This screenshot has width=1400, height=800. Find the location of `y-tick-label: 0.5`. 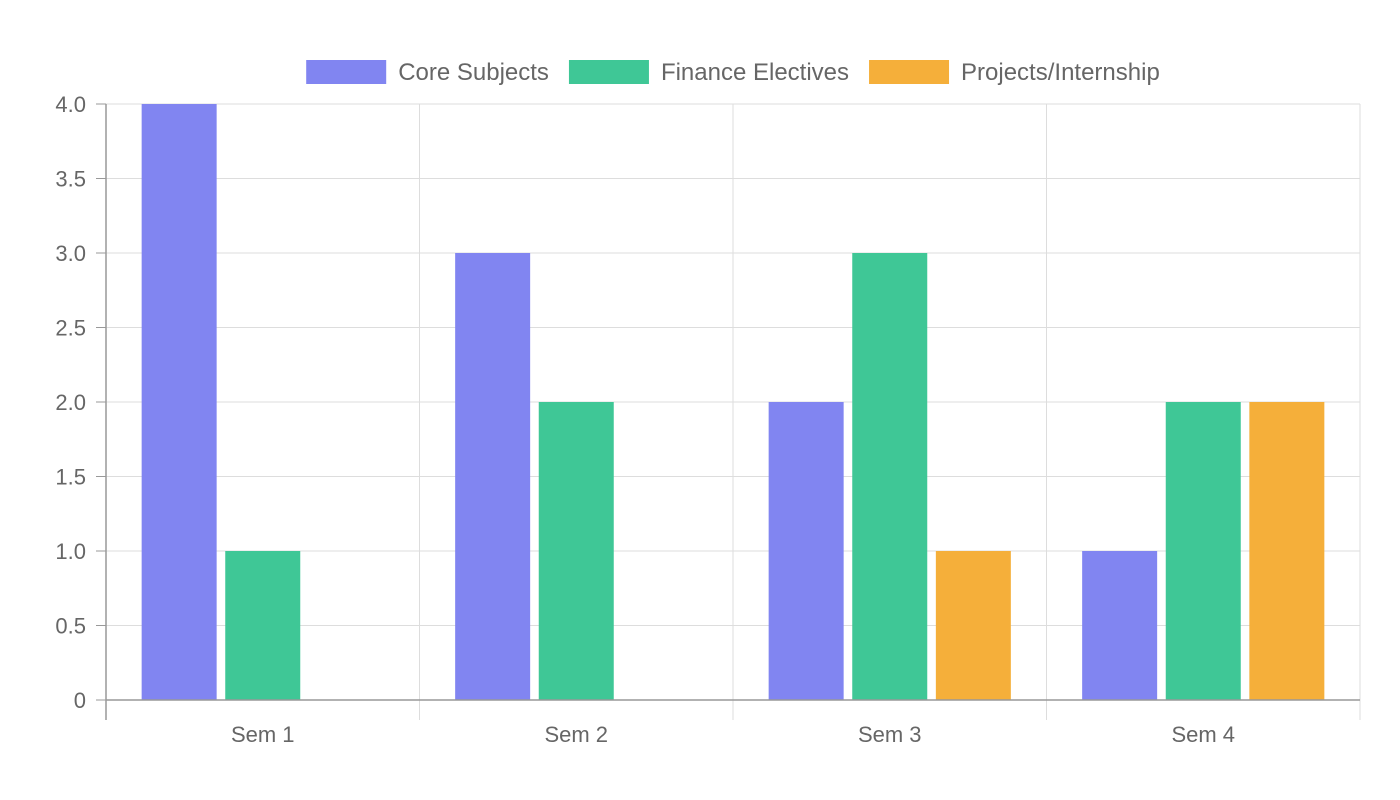

y-tick-label: 0.5 is located at coordinates (70, 626).